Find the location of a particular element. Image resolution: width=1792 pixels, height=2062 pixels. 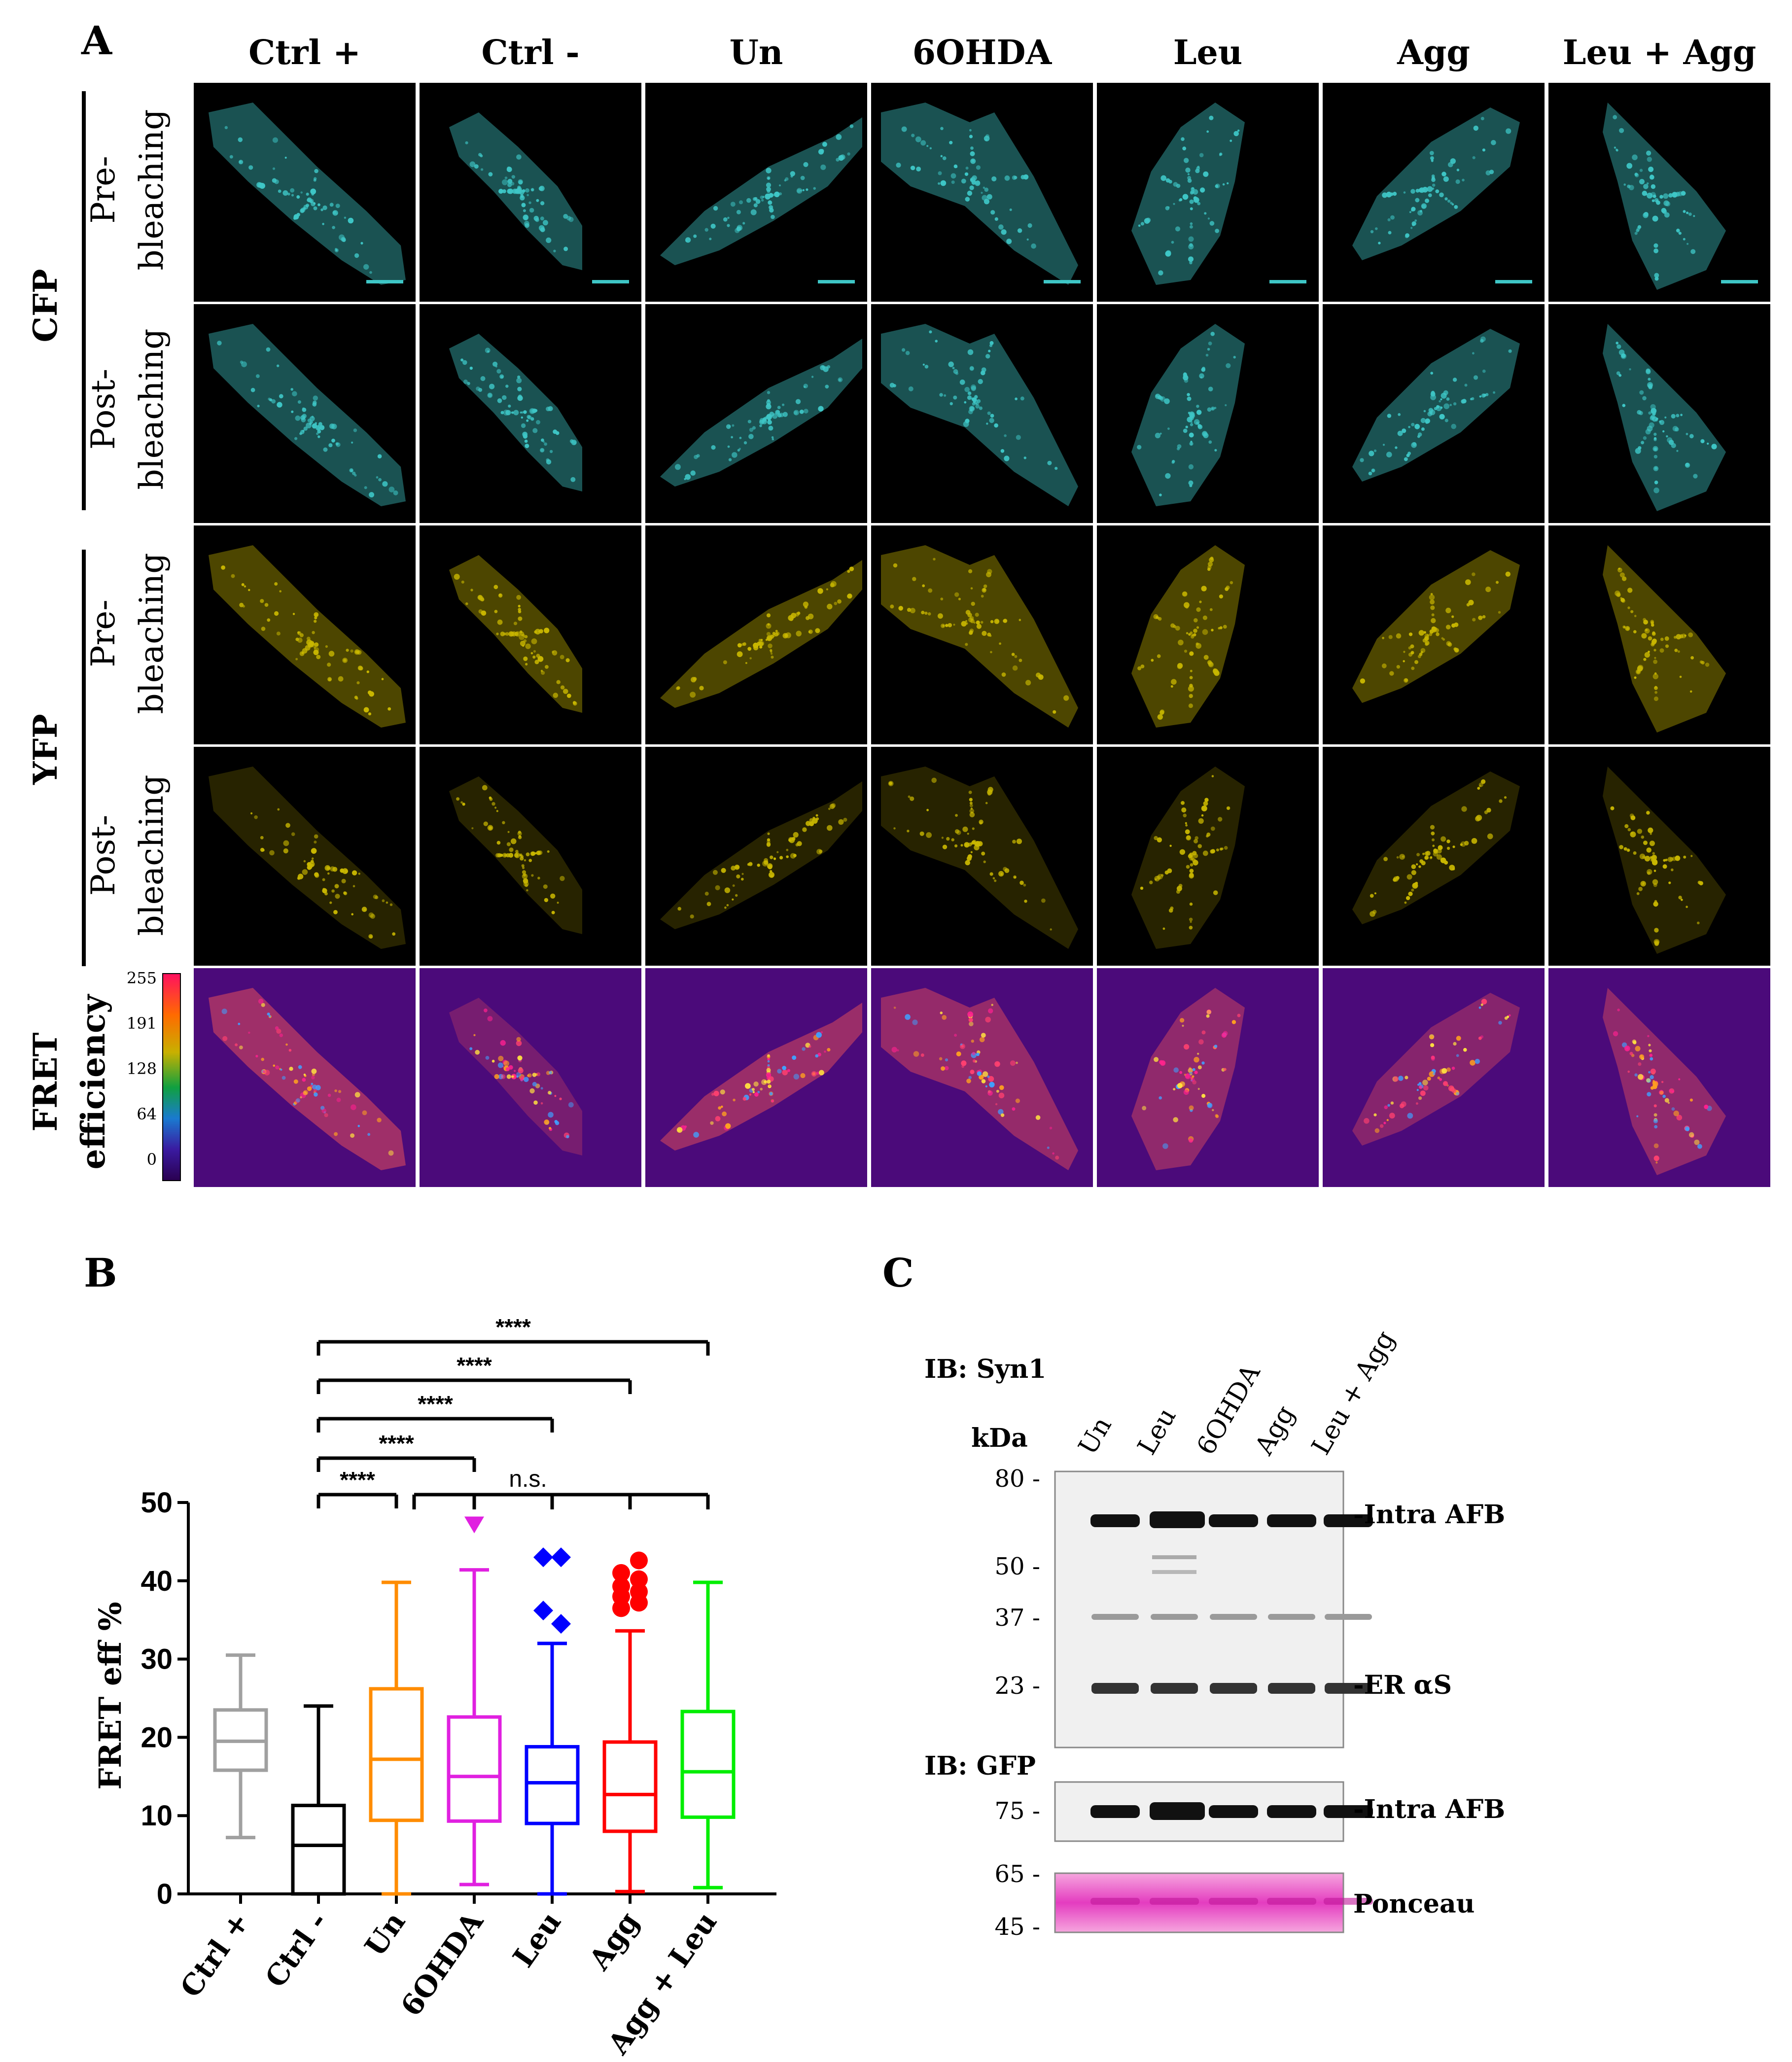

micrograph-fret-ctrl is located at coordinates (531, 1077).